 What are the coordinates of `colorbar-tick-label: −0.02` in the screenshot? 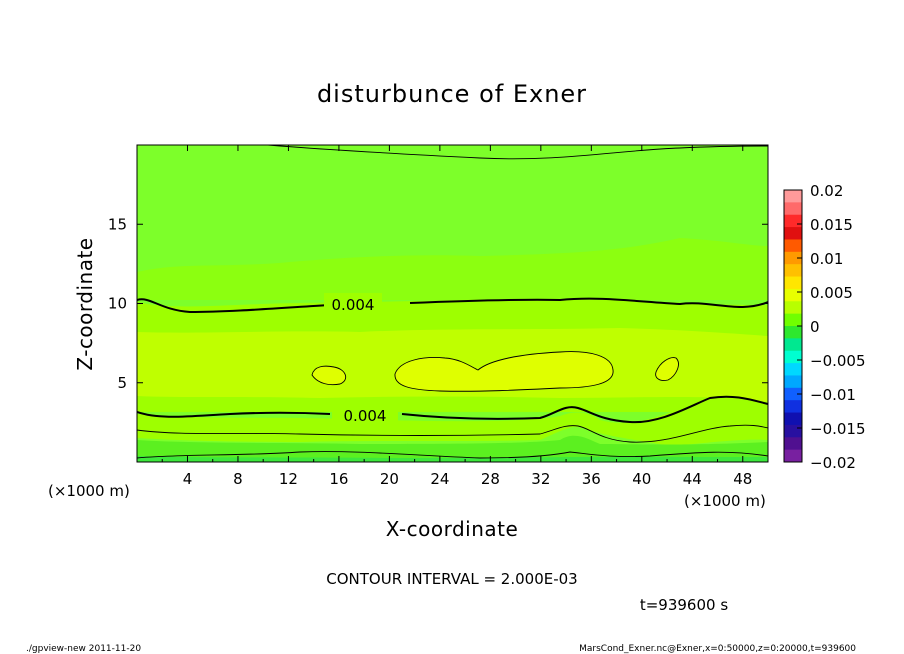 It's located at (833, 463).